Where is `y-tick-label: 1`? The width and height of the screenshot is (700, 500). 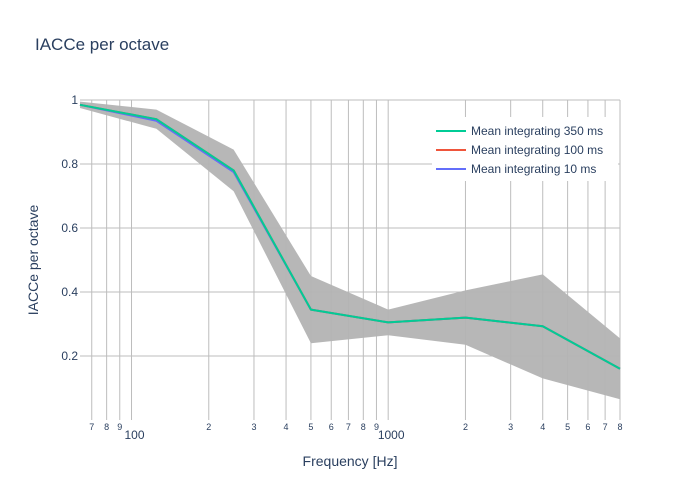 y-tick-label: 1 is located at coordinates (74, 100).